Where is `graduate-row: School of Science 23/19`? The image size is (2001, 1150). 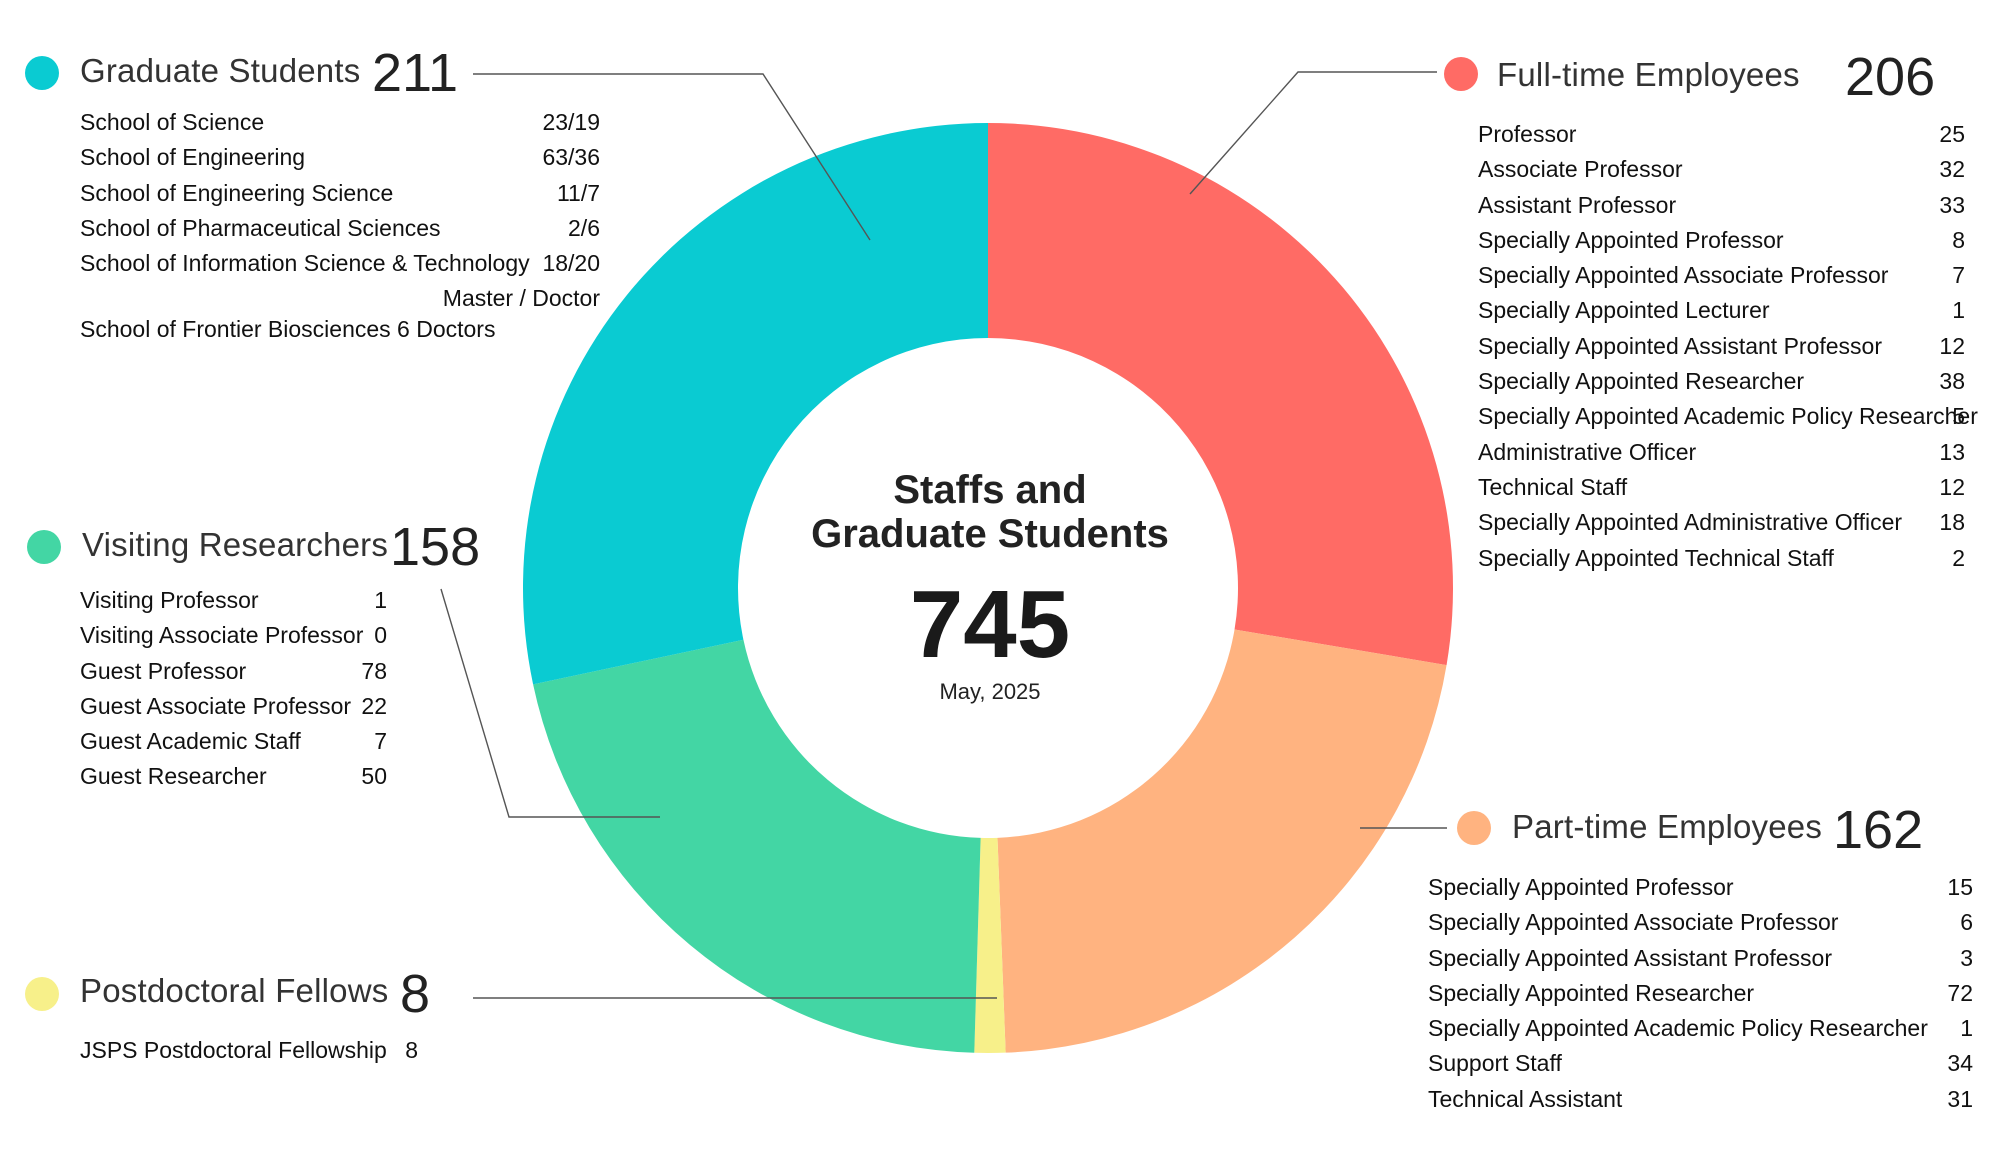
graduate-row: School of Science 23/19 is located at coordinates (340, 122).